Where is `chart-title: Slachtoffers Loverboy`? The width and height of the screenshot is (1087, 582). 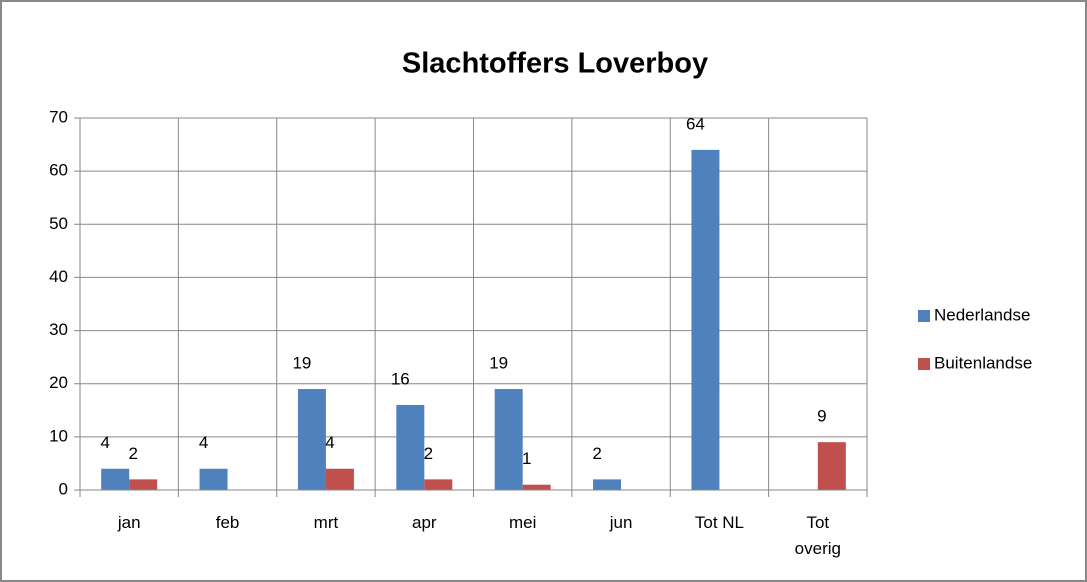 chart-title: Slachtoffers Loverboy is located at coordinates (555, 64).